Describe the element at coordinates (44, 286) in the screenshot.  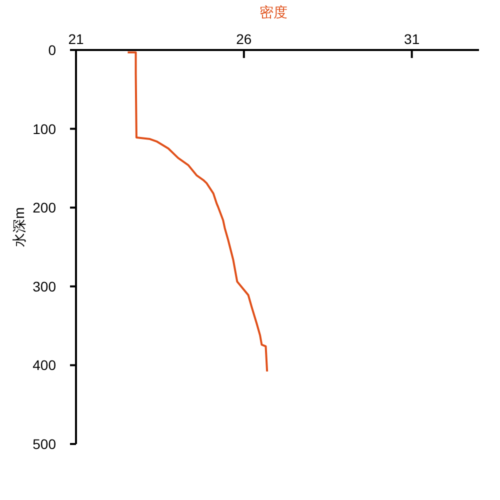
I see `y-tick-label: 300` at that location.